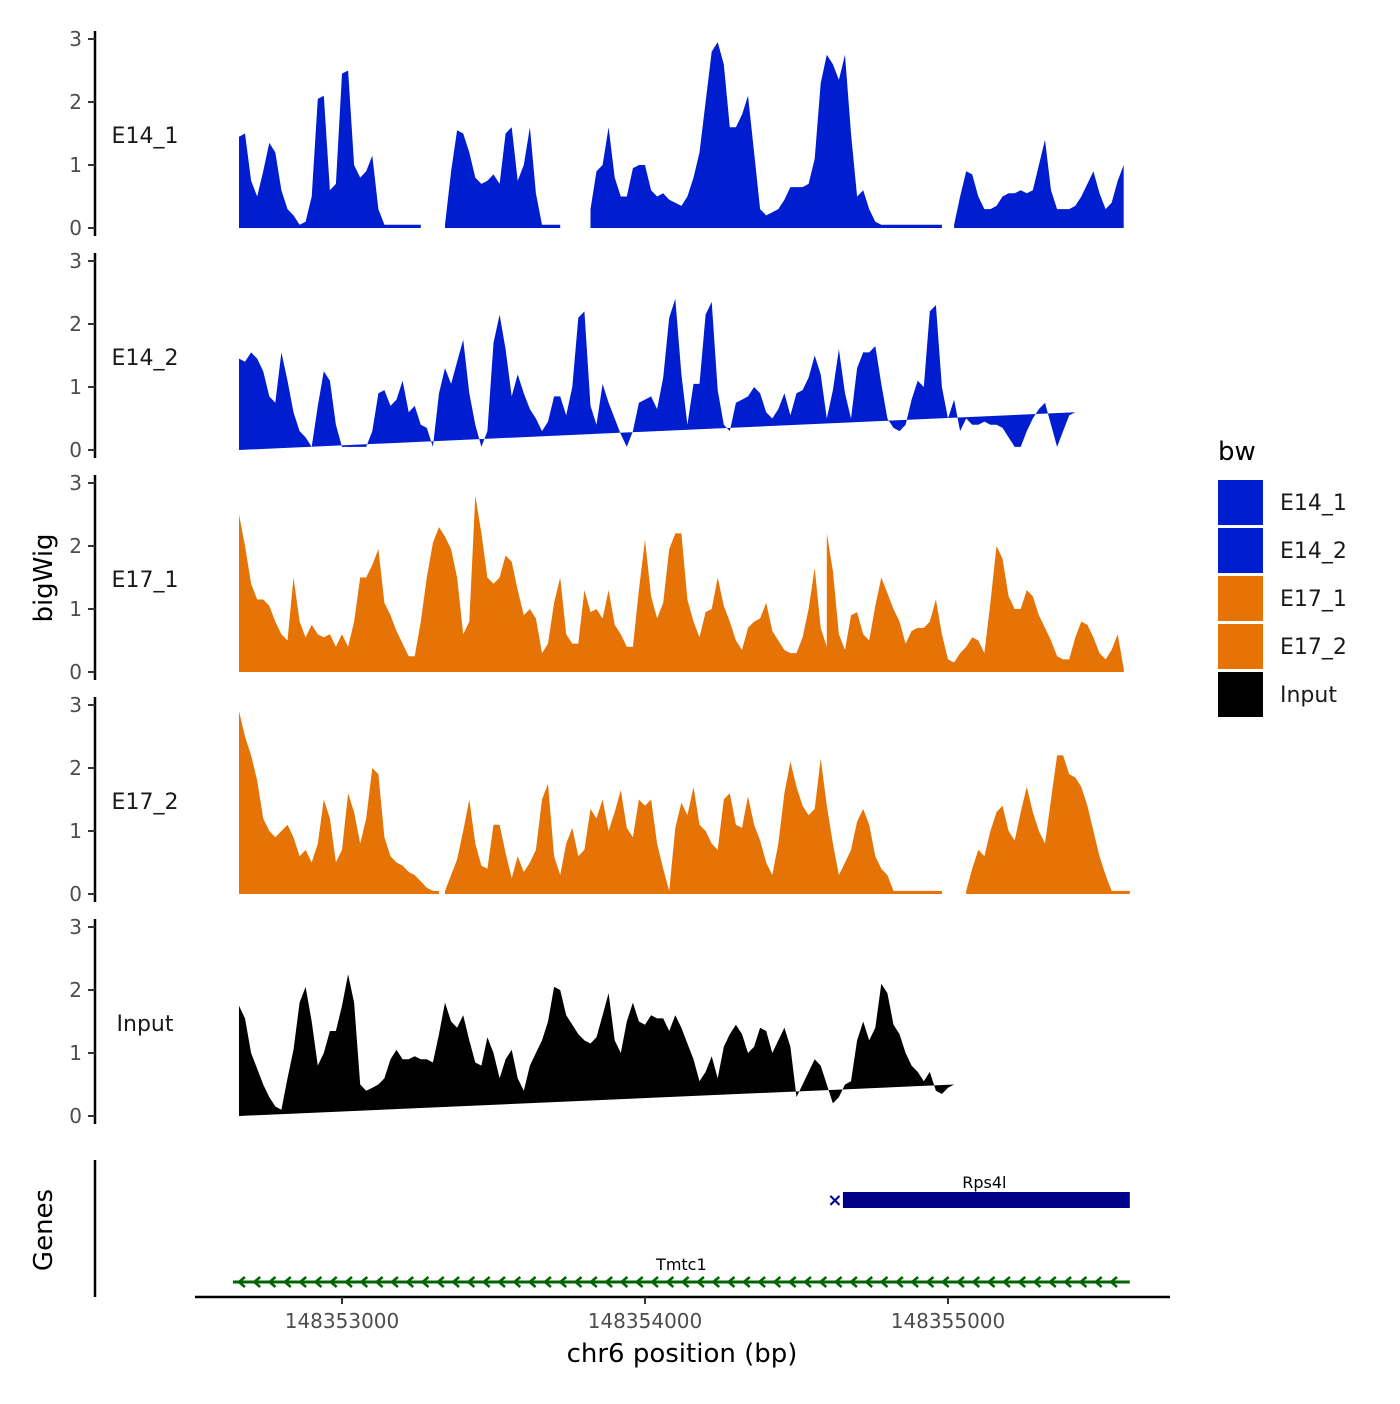  Describe the element at coordinates (44, 1230) in the screenshot. I see `genes-axis-title: Genes` at that location.